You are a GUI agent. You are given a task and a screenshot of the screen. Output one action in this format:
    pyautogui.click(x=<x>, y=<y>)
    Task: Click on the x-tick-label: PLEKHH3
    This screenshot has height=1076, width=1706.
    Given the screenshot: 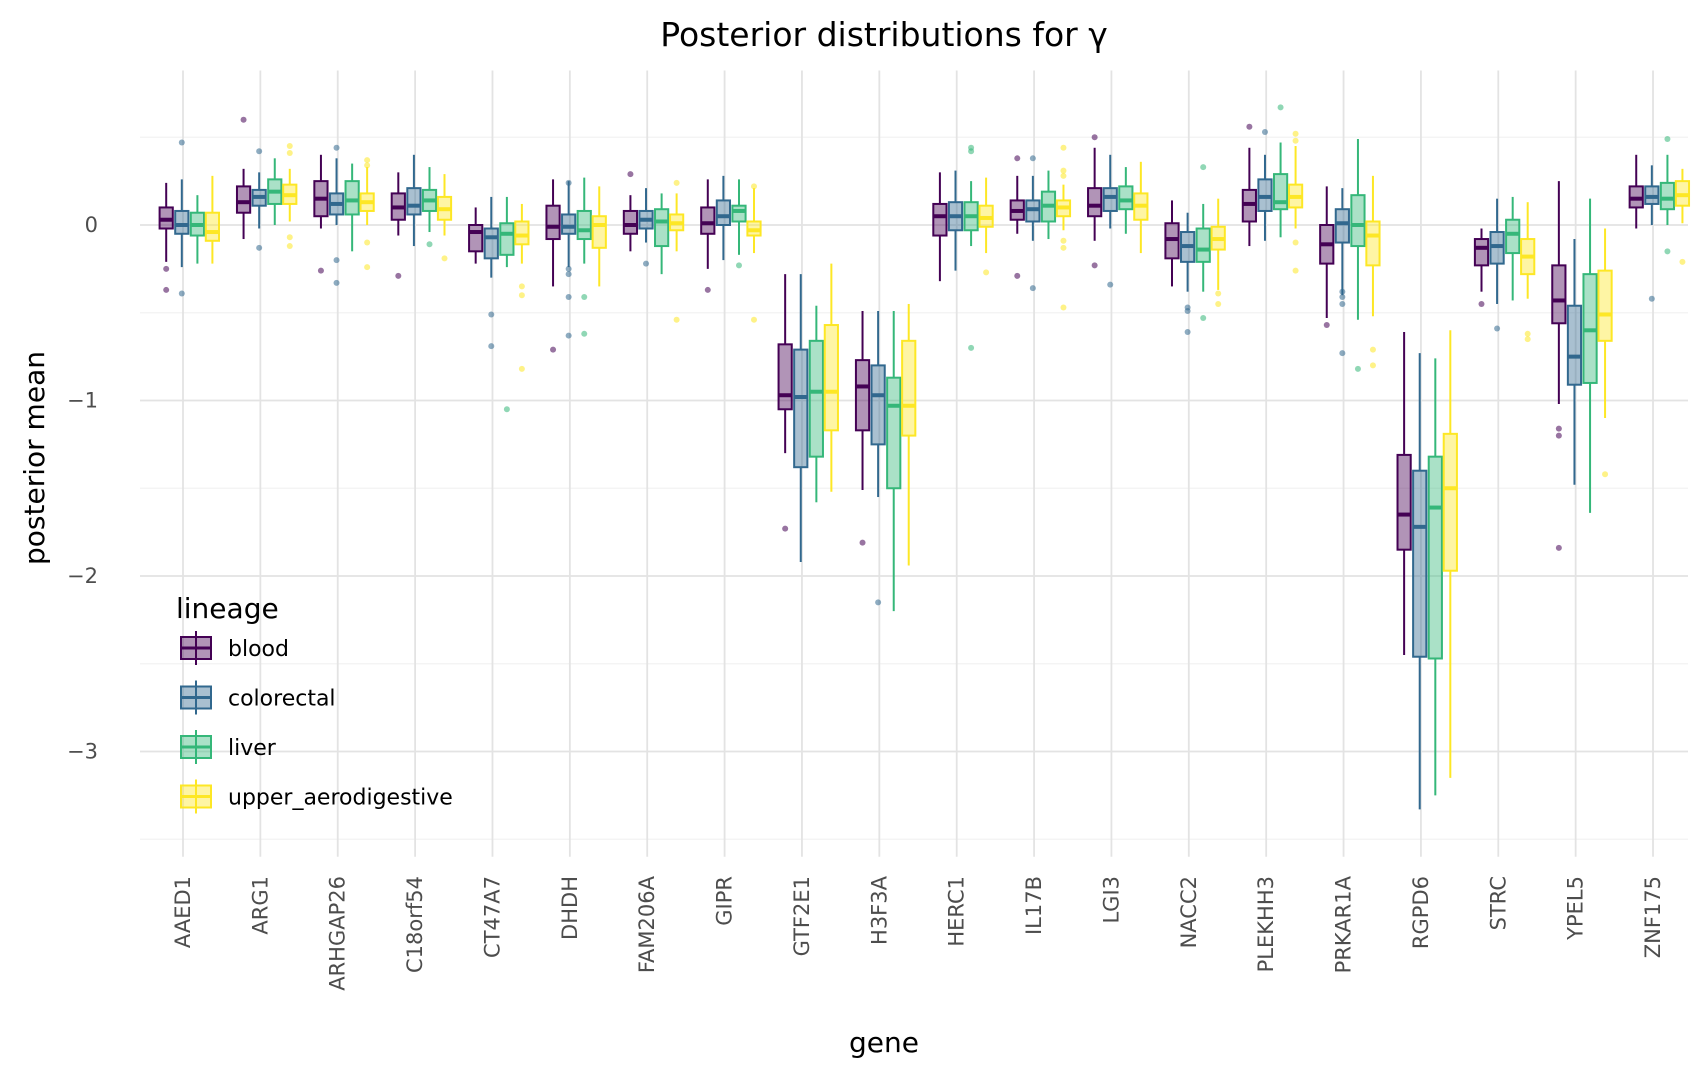 What is the action you would take?
    pyautogui.click(x=1266, y=924)
    